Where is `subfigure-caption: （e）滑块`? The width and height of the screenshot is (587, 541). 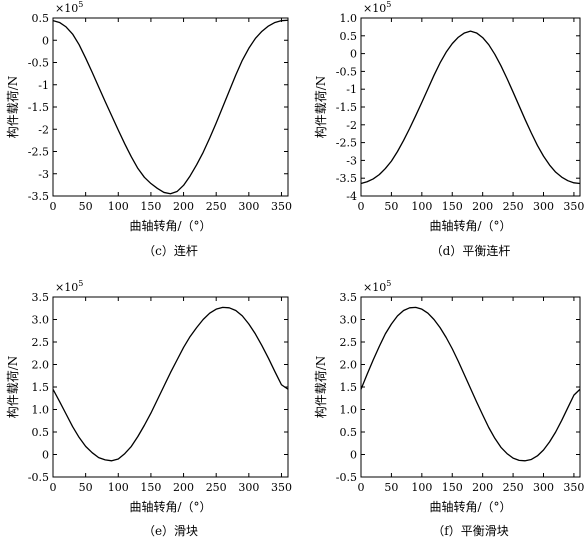
subfigure-caption: （e）滑块 is located at coordinates (170, 531).